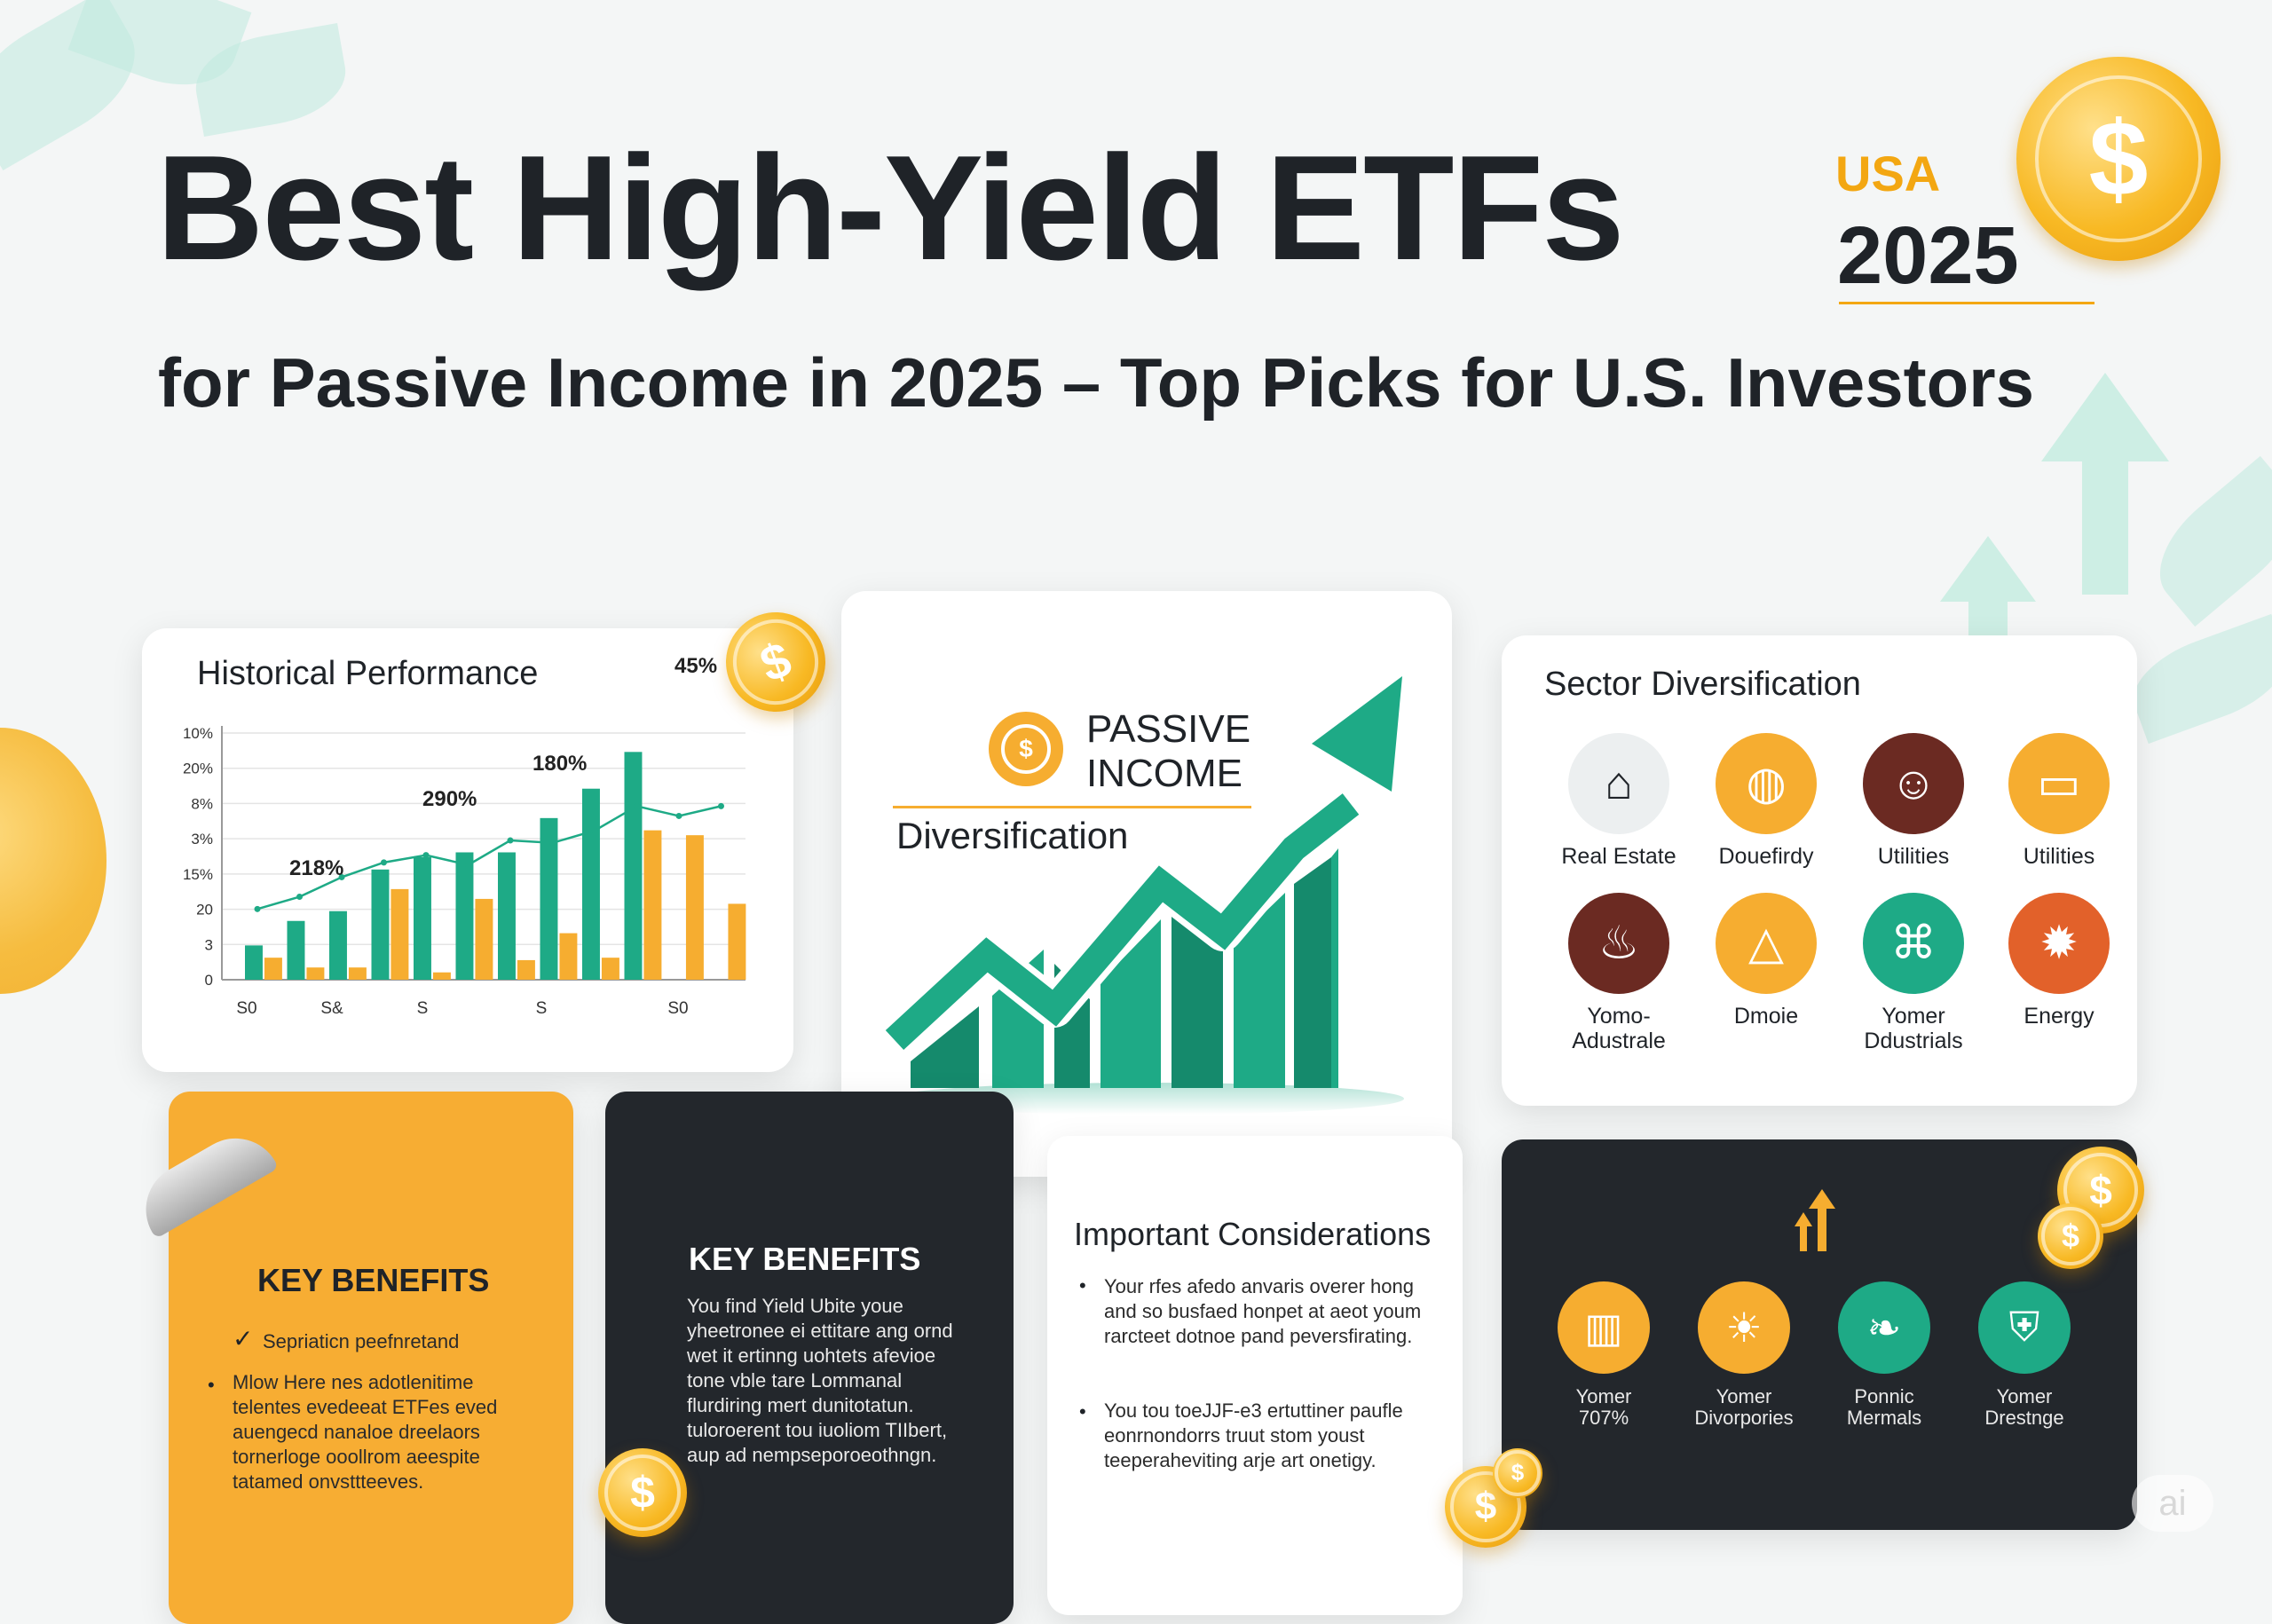 This screenshot has width=2272, height=1624. I want to click on card-title: Sector Diversification, so click(1702, 684).